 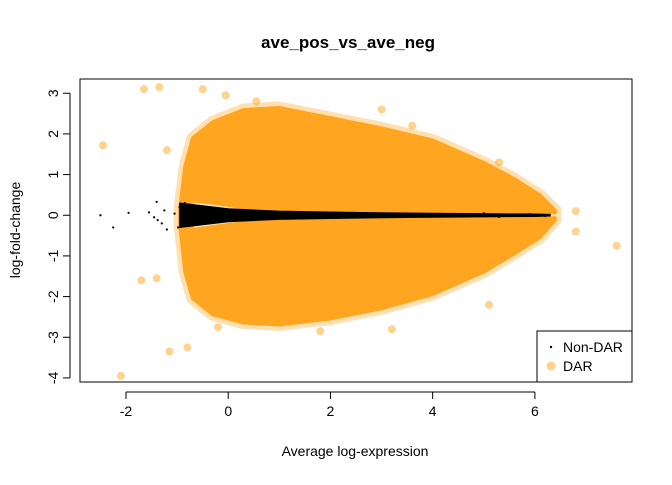 What do you see at coordinates (578, 366) in the screenshot?
I see `legend-label-dar: DAR` at bounding box center [578, 366].